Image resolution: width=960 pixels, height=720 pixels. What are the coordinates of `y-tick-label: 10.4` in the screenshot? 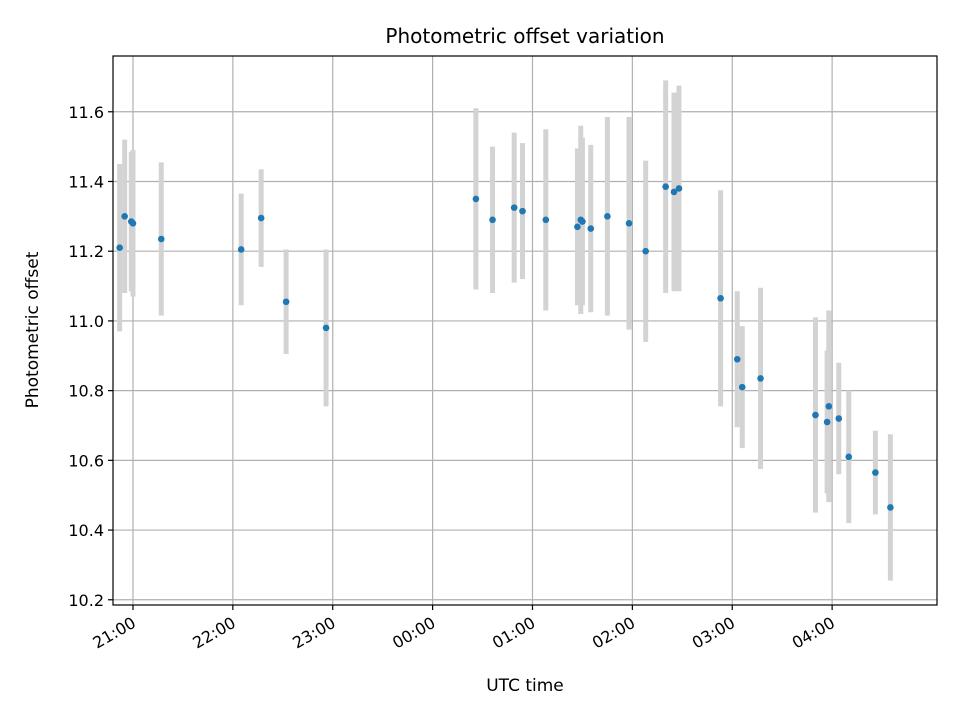 It's located at (86, 530).